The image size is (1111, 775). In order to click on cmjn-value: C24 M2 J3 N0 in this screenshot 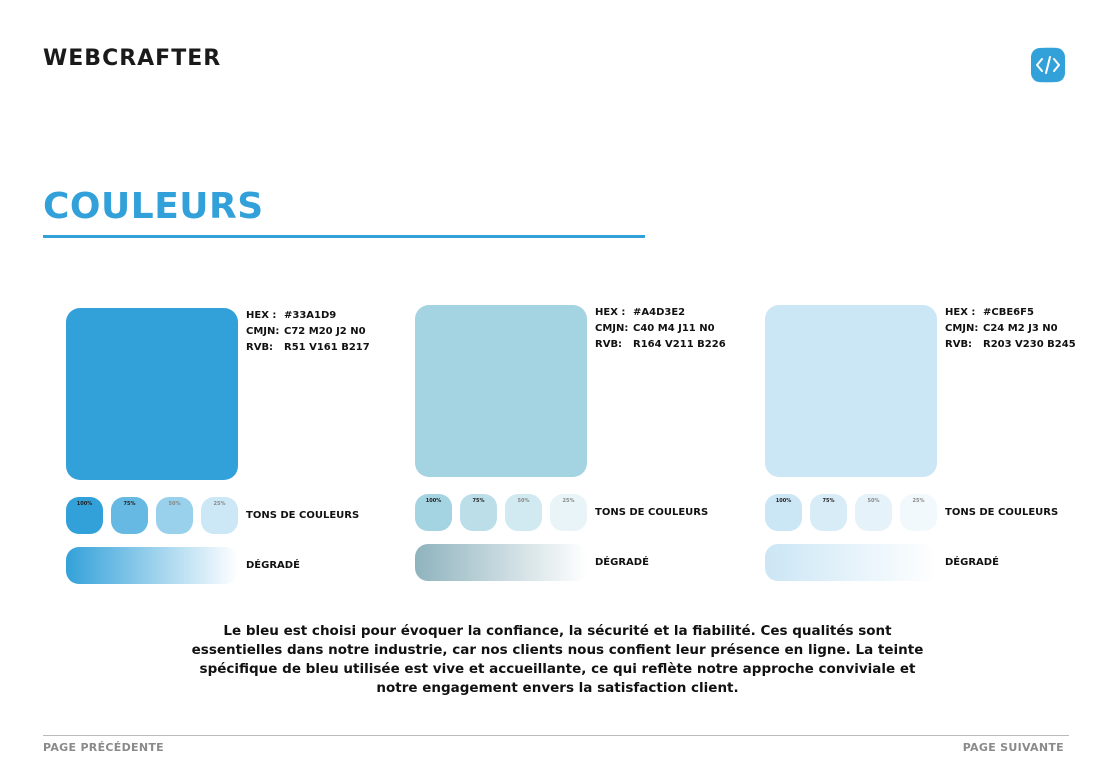, I will do `click(1020, 328)`.